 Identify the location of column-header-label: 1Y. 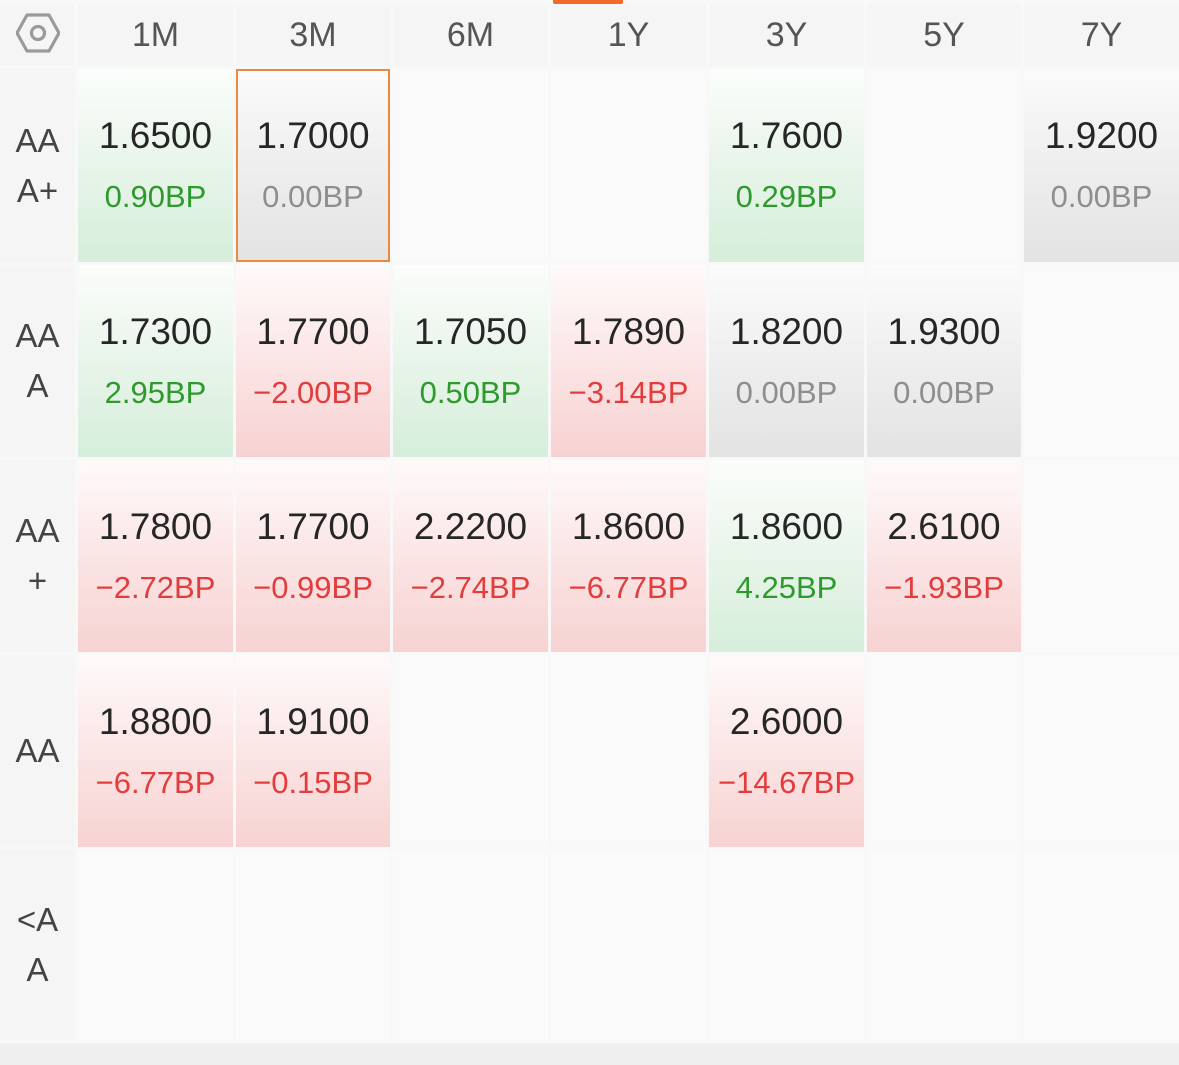
(628, 35).